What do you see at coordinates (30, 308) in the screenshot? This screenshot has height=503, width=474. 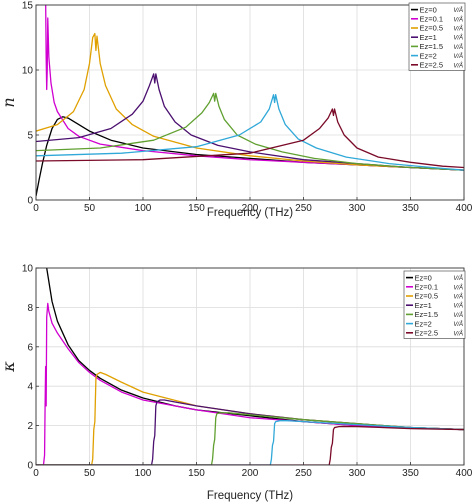 I see `y-tick-label: 8` at bounding box center [30, 308].